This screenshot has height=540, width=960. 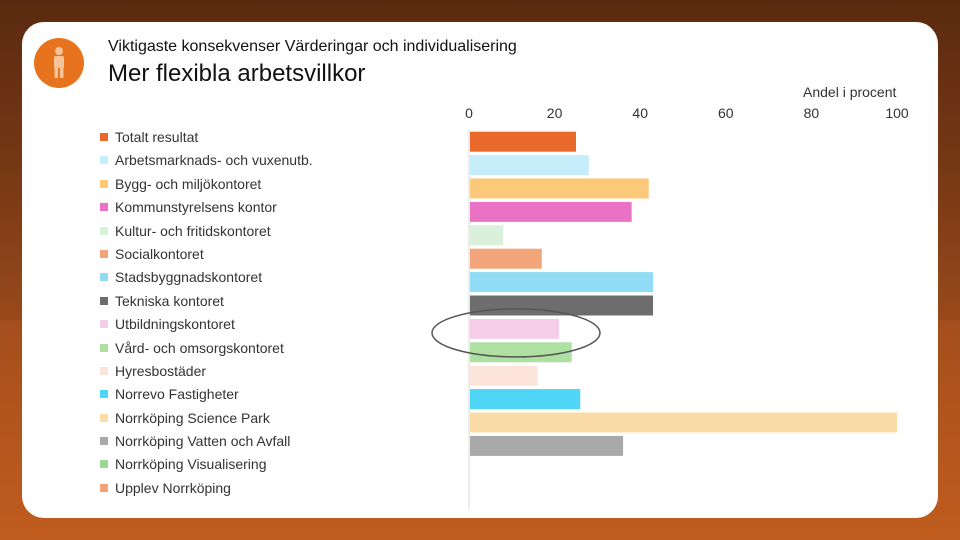 What do you see at coordinates (897, 113) in the screenshot?
I see `x-tick-label: 100` at bounding box center [897, 113].